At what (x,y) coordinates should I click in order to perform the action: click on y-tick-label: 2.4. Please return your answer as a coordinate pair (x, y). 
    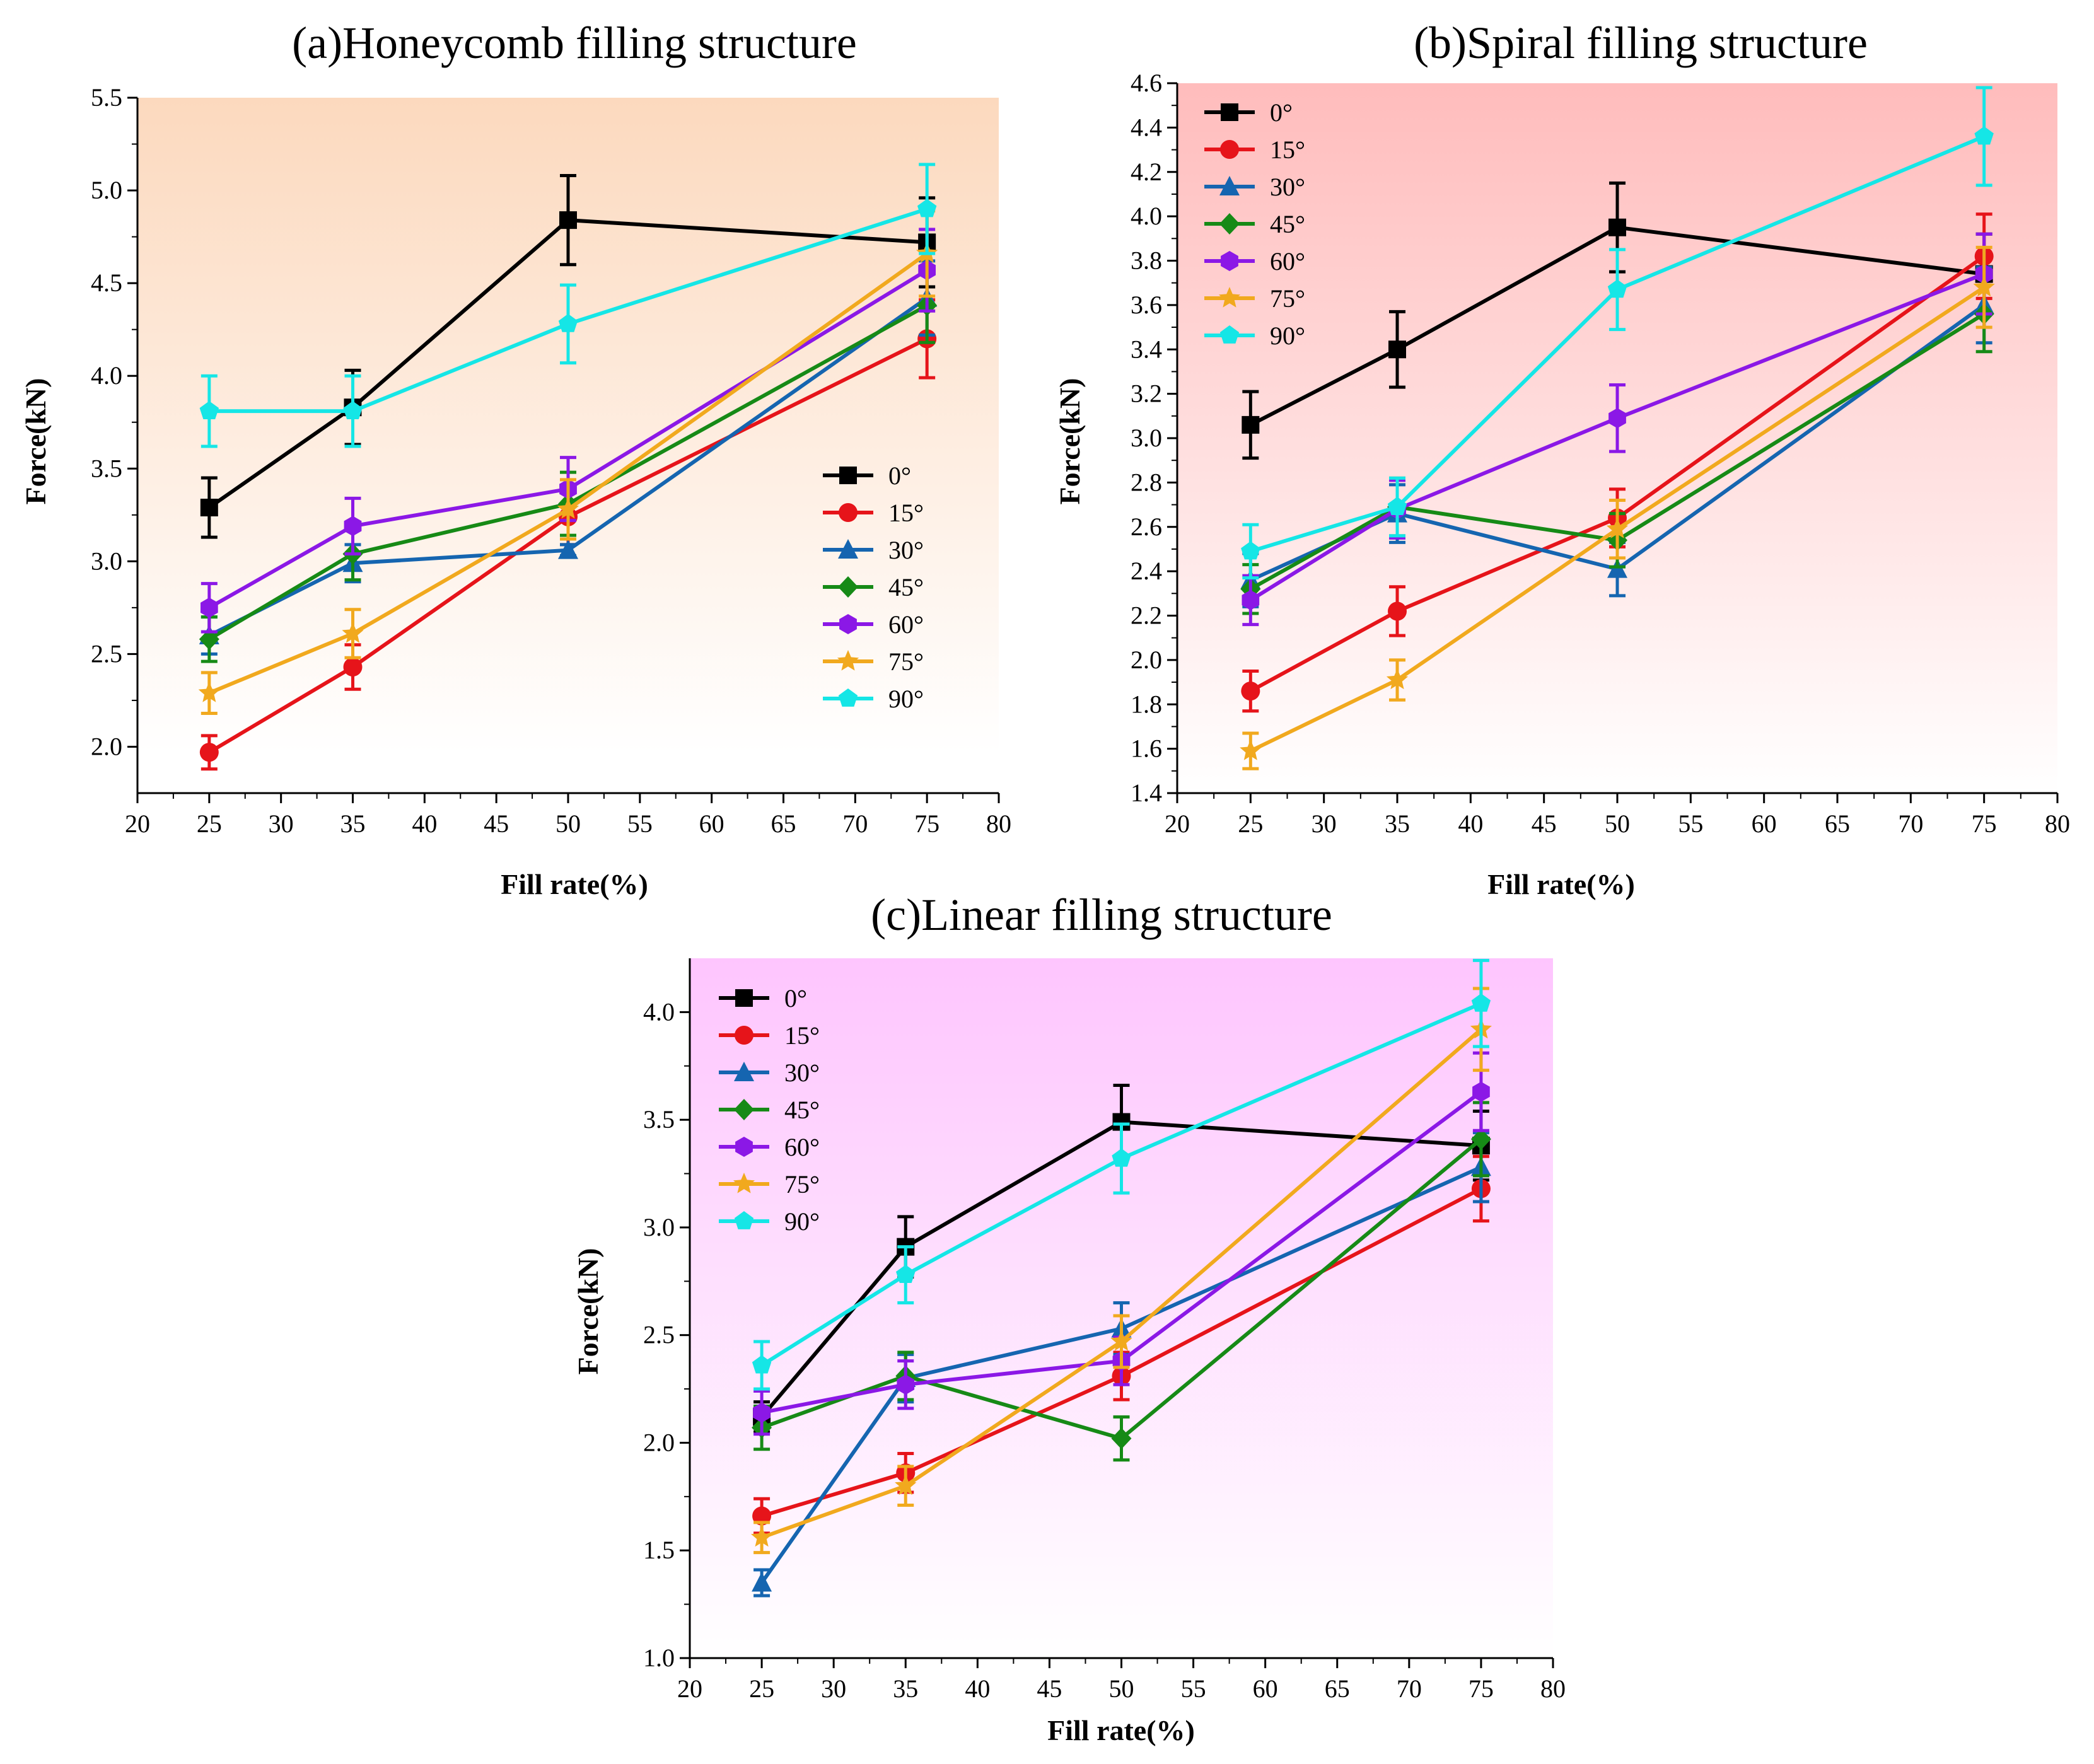
    Looking at the image, I should click on (1146, 571).